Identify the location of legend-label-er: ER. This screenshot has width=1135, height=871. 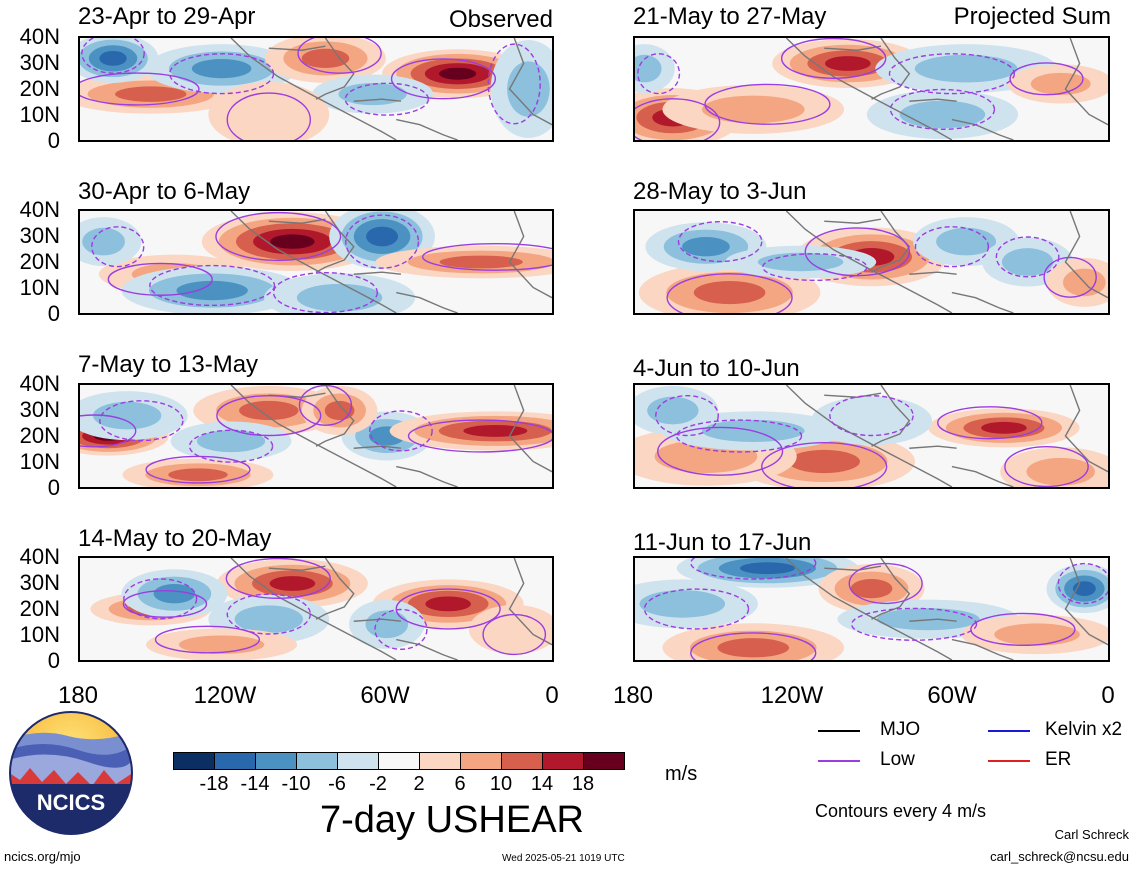
(1058, 759).